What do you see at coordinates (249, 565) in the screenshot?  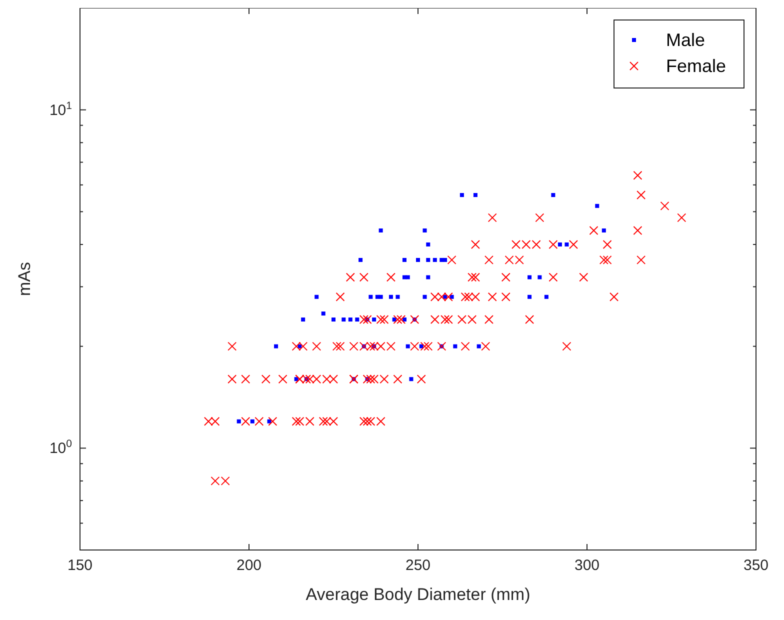 I see `x-tick-label: 200` at bounding box center [249, 565].